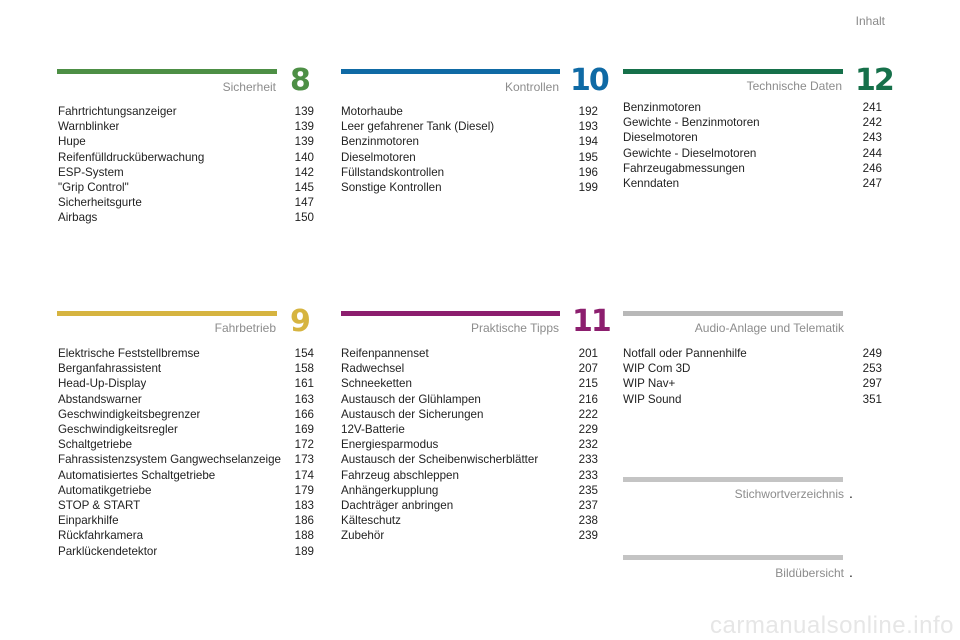 This screenshot has width=960, height=640. I want to click on toc-entry: Gewichte - Dieselmotoren 244, so click(752, 153).